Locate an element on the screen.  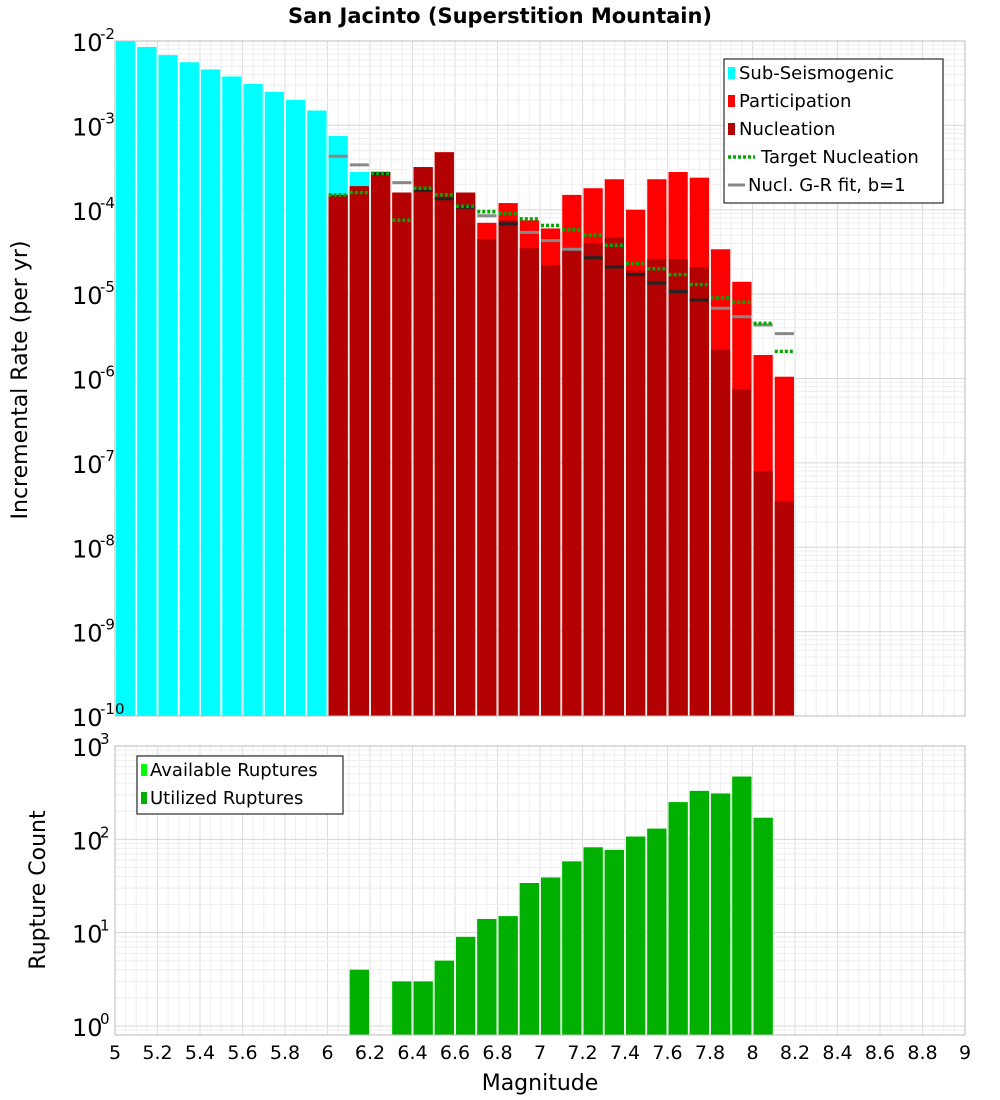
legend-label: Participation is located at coordinates (795, 101).